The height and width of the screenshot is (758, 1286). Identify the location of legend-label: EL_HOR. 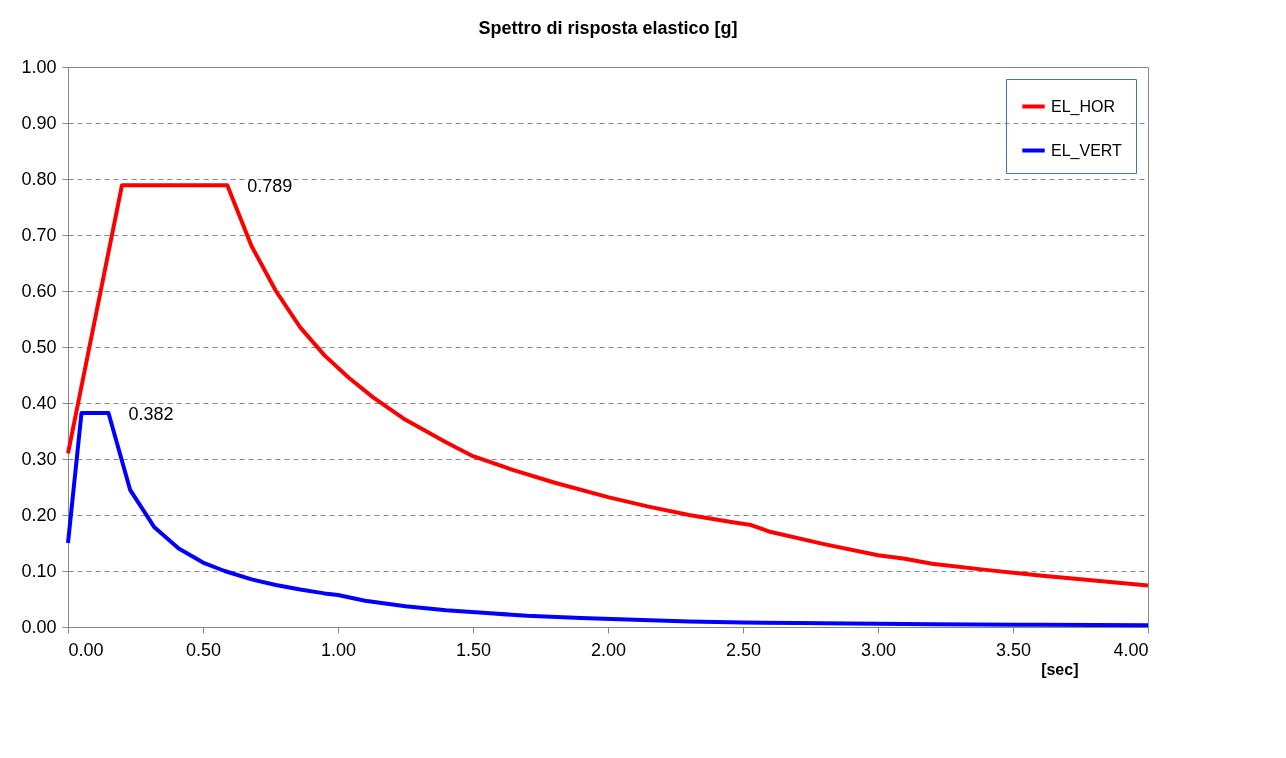
(1083, 106).